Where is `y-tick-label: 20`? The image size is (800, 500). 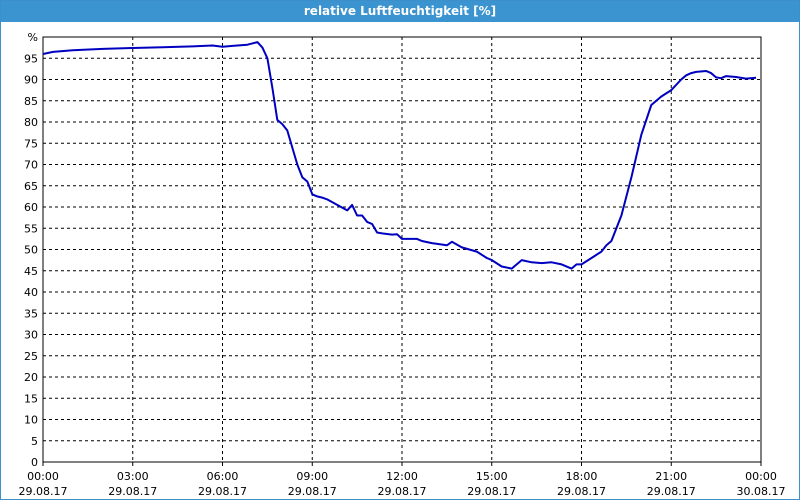
y-tick-label: 20 is located at coordinates (31, 377).